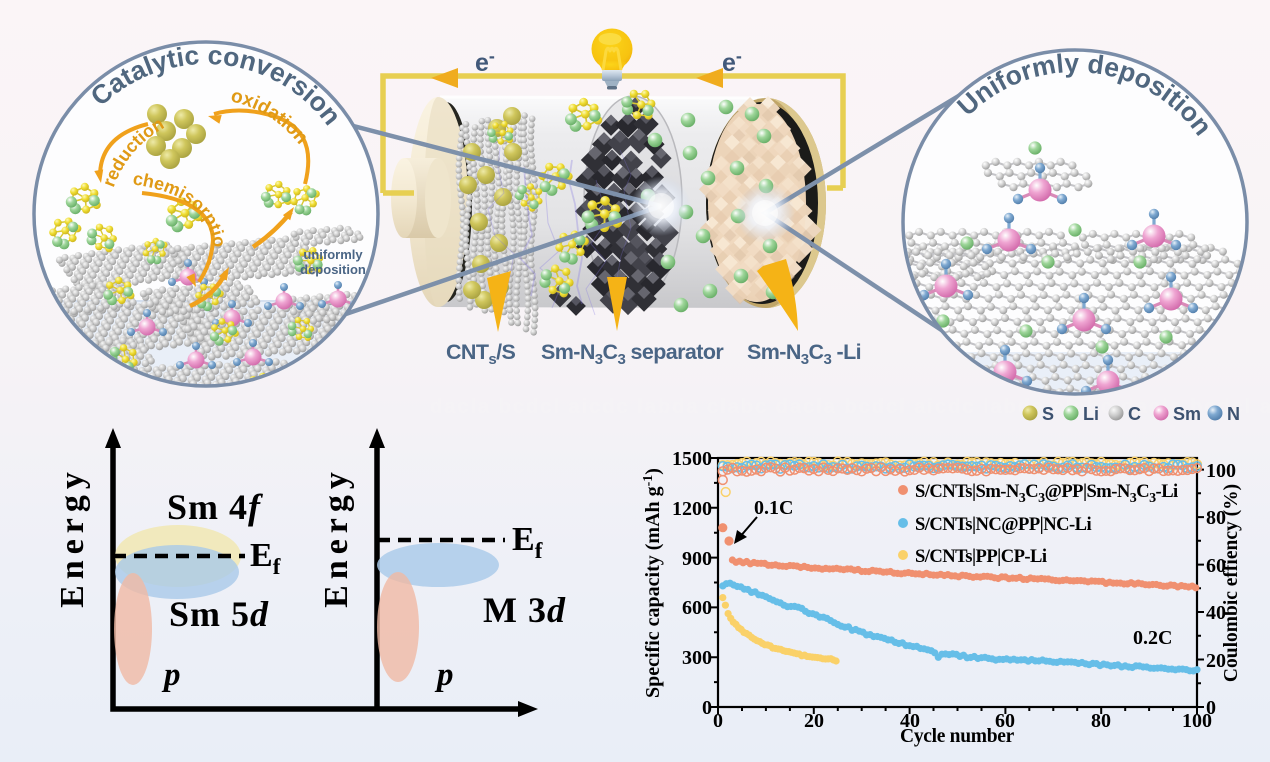 This screenshot has width=1270, height=762. Describe the element at coordinates (697, 559) in the screenshot. I see `svg-text: 900` at that location.